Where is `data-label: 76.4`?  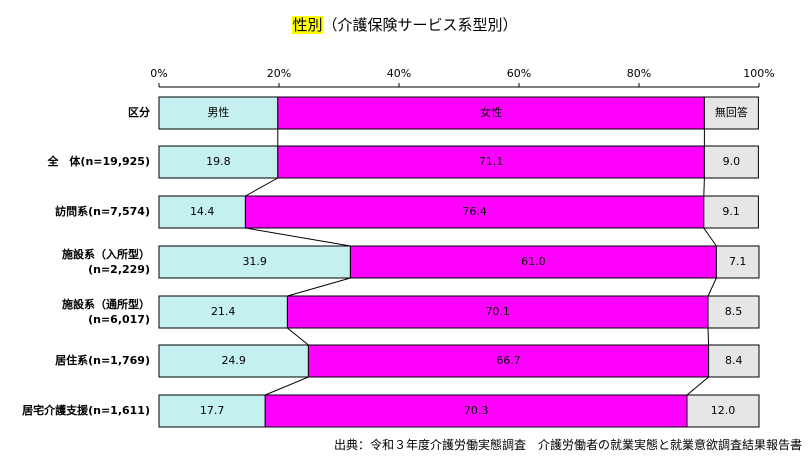
data-label: 76.4 is located at coordinates (474, 211).